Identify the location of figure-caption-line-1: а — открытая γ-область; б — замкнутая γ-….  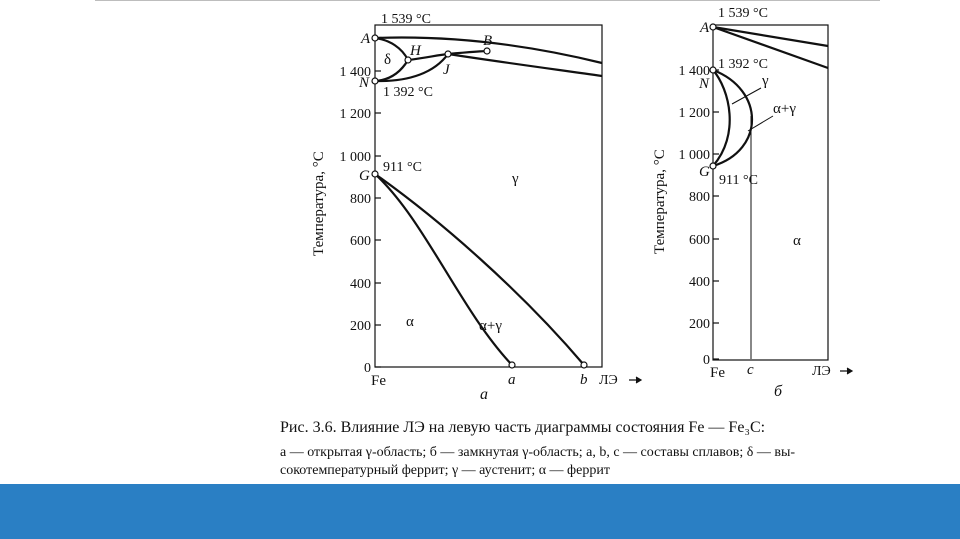
(538, 452).